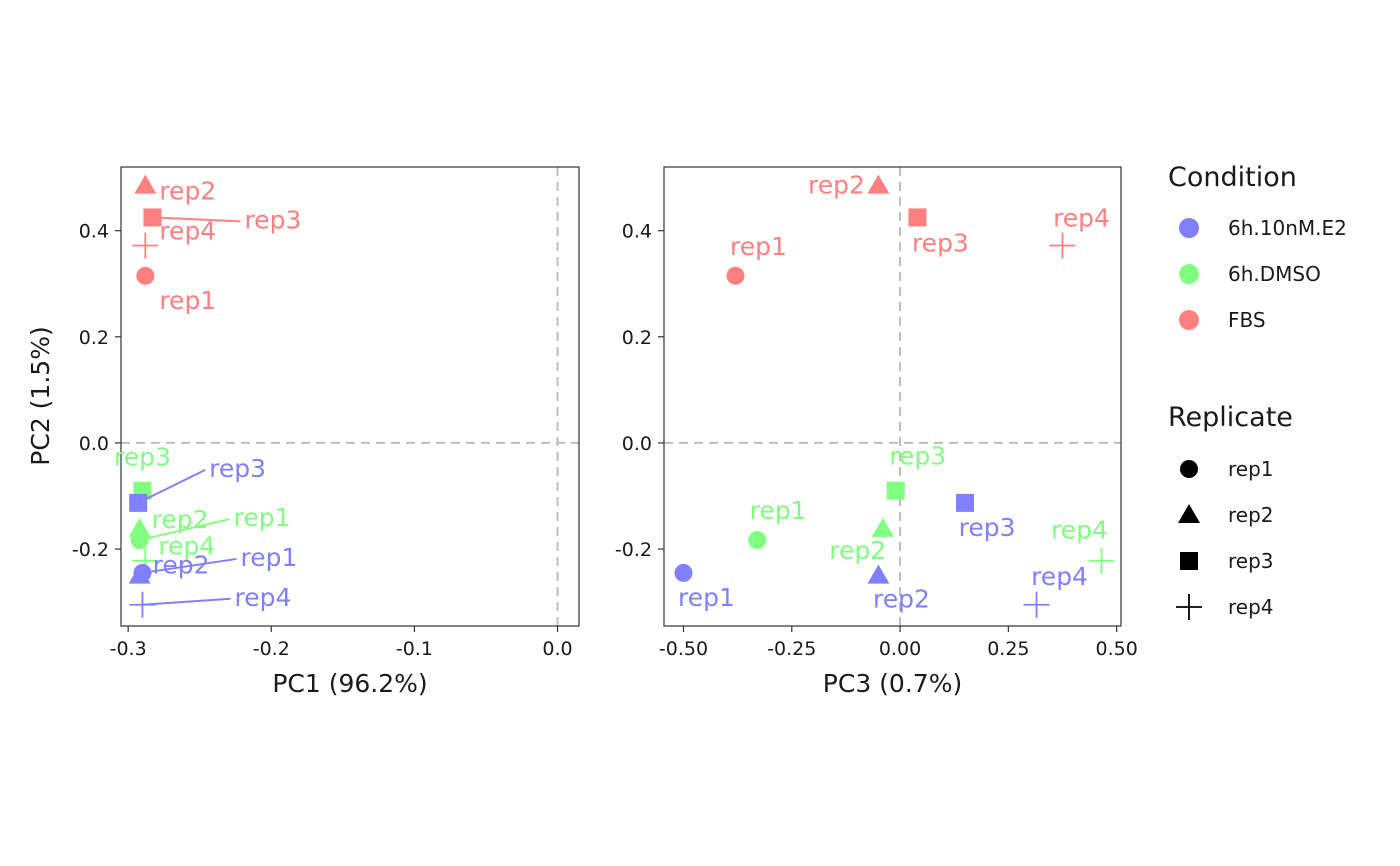 The height and width of the screenshot is (866, 1400). I want to click on legend-replicate-label: rep1, so click(1251, 469).